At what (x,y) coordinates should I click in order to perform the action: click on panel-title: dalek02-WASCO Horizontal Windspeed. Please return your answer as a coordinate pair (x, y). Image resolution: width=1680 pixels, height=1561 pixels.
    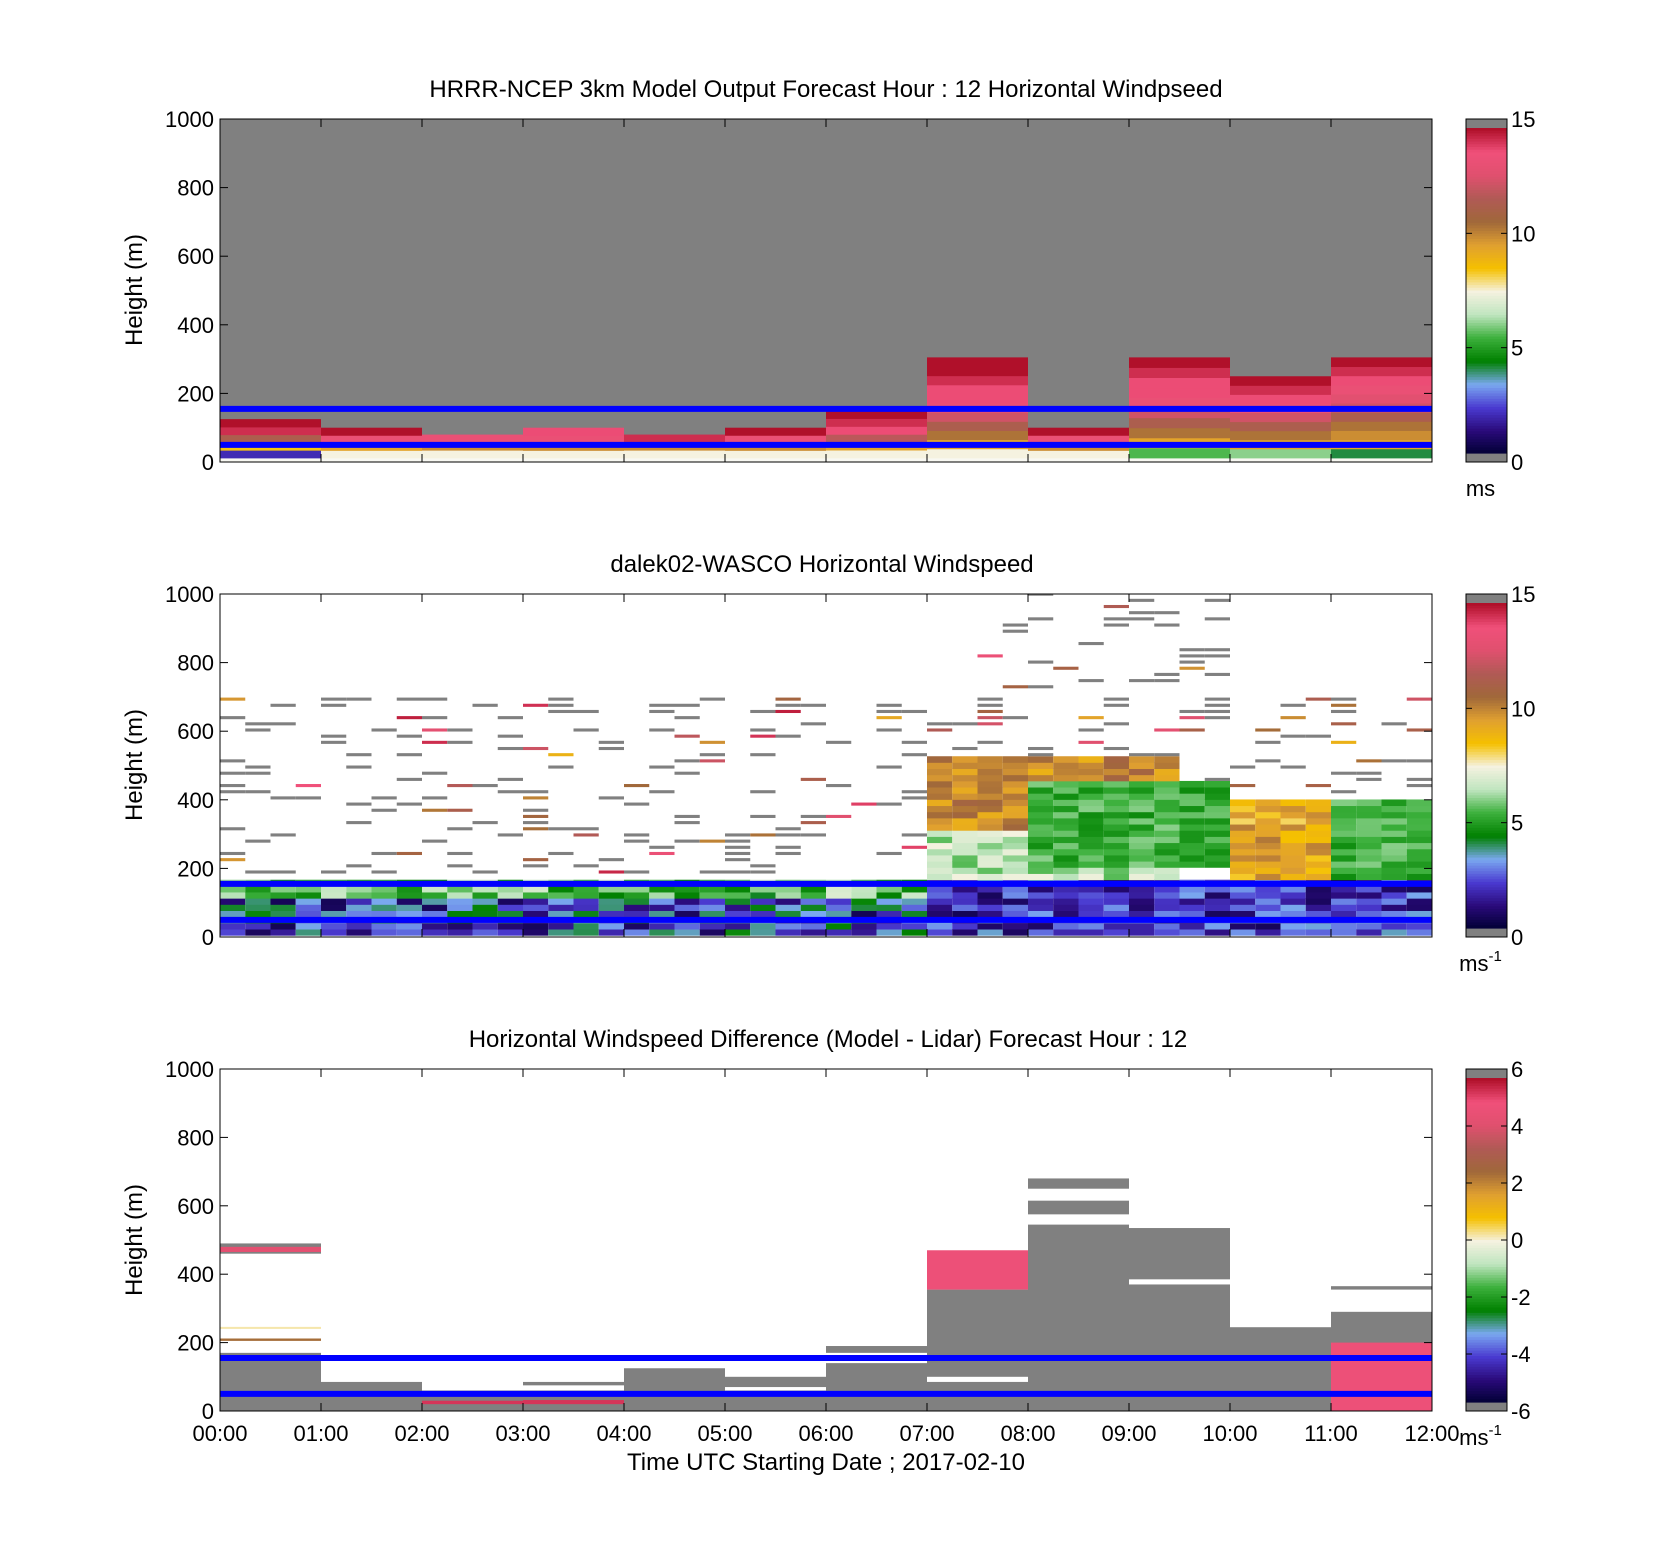
    Looking at the image, I should click on (821, 564).